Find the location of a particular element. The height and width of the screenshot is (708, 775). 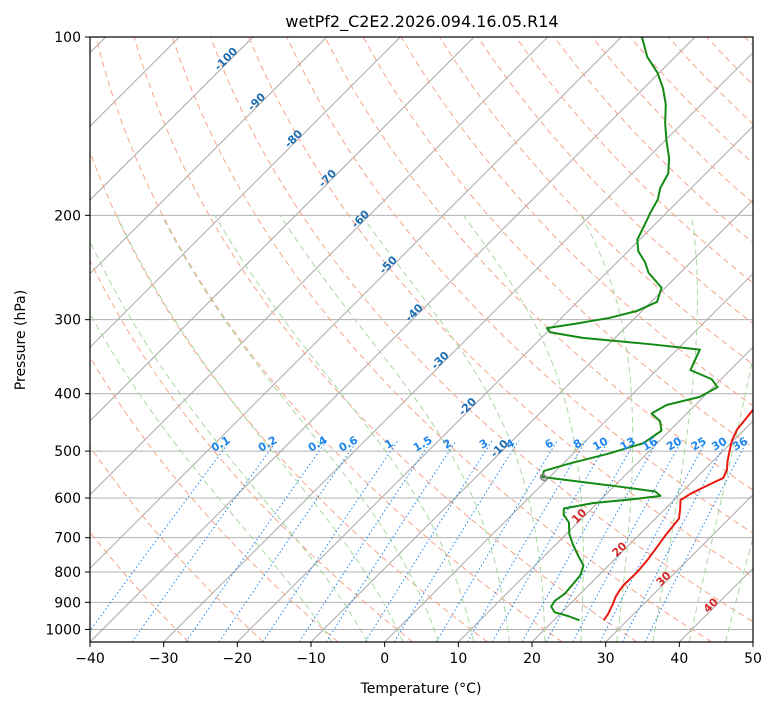

x-tick-label: 20 is located at coordinates (532, 659).